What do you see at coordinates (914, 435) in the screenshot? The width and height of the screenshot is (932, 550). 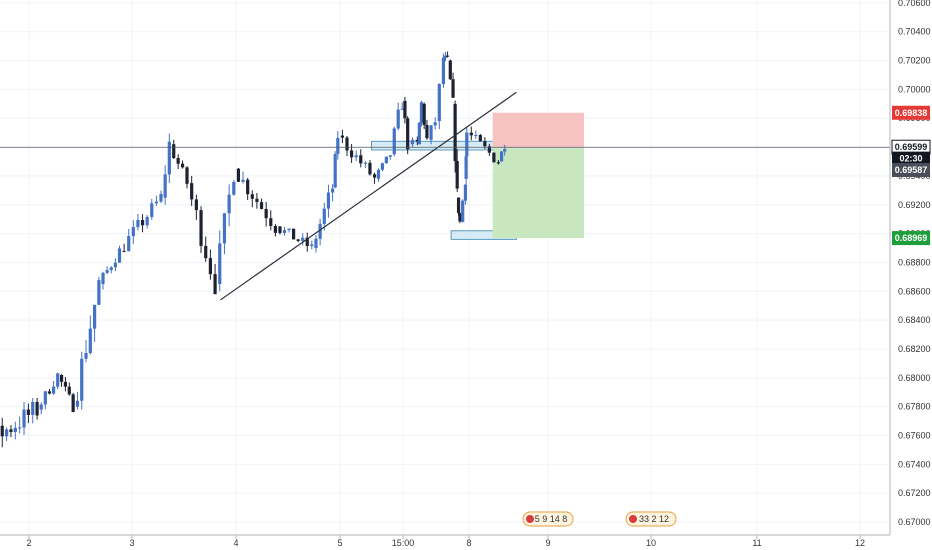 I see `y-tick-label: 0.67600` at bounding box center [914, 435].